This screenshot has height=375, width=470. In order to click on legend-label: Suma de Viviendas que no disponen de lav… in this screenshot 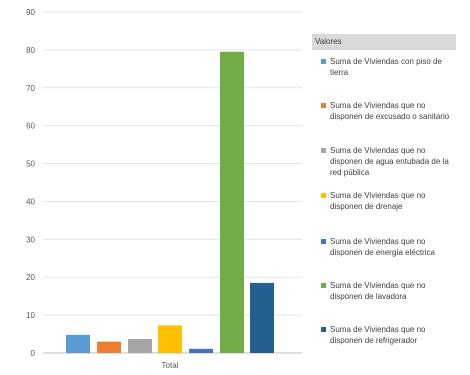, I will do `click(393, 291)`.